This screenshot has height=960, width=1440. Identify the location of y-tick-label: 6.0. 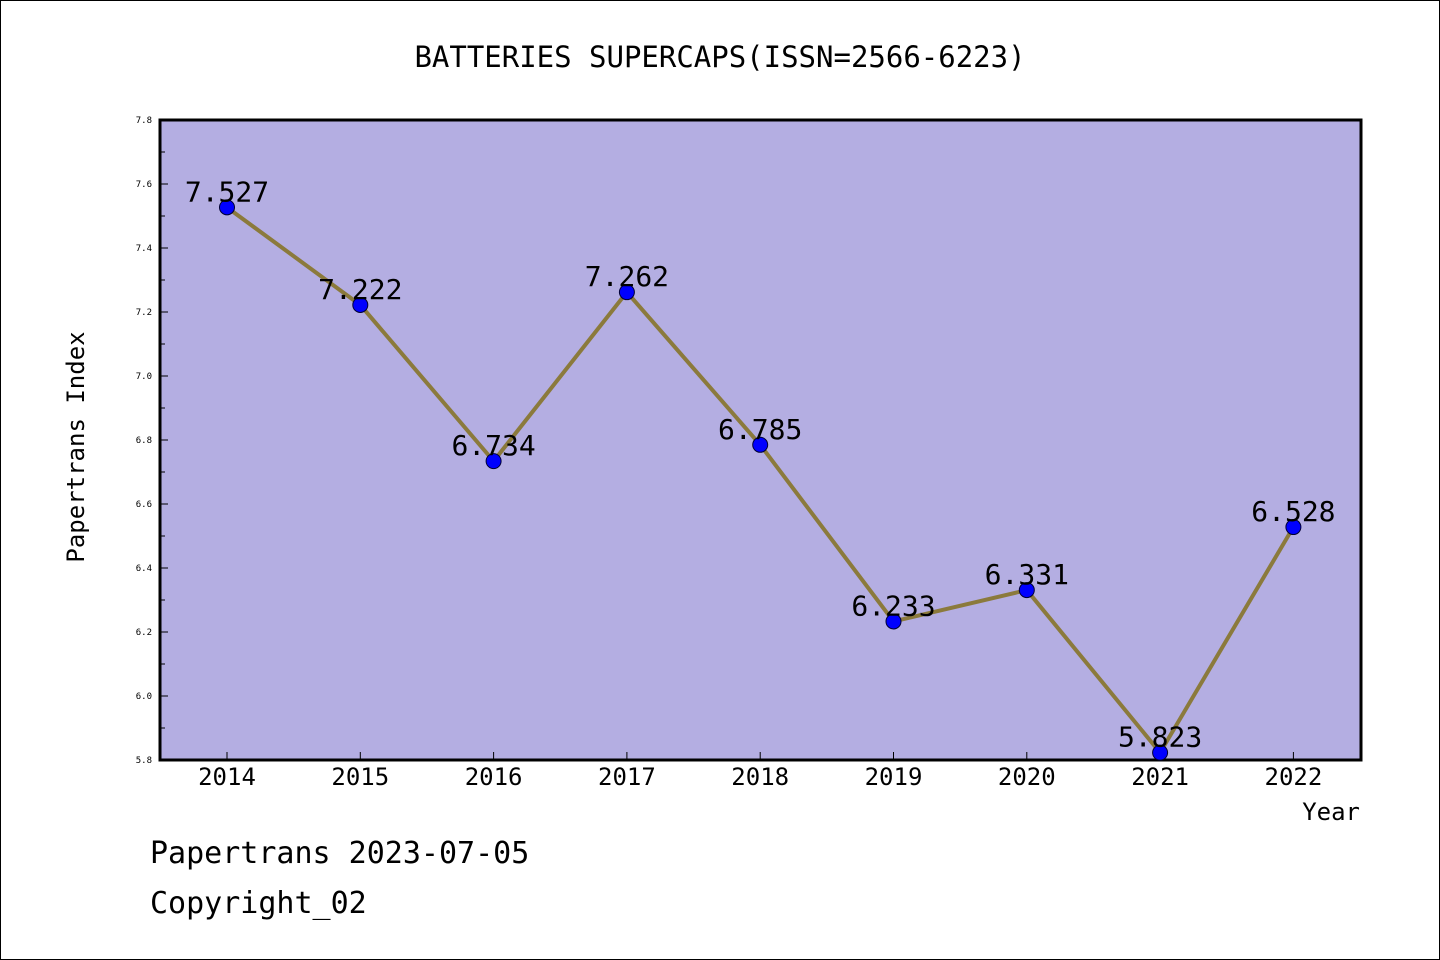
(144, 697).